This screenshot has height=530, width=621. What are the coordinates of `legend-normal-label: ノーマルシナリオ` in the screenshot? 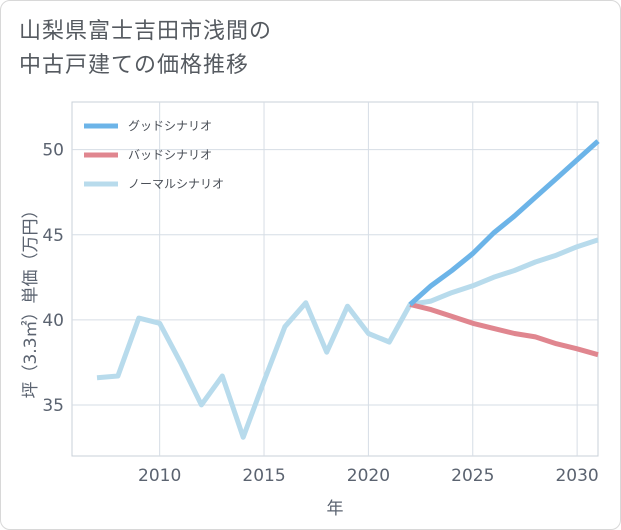 It's located at (176, 184).